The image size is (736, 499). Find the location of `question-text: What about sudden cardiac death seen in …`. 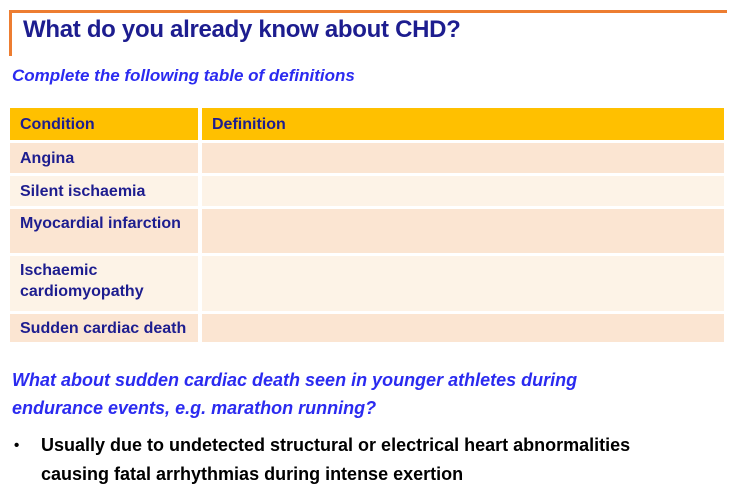

question-text: What about sudden cardiac death seen in … is located at coordinates (295, 394).